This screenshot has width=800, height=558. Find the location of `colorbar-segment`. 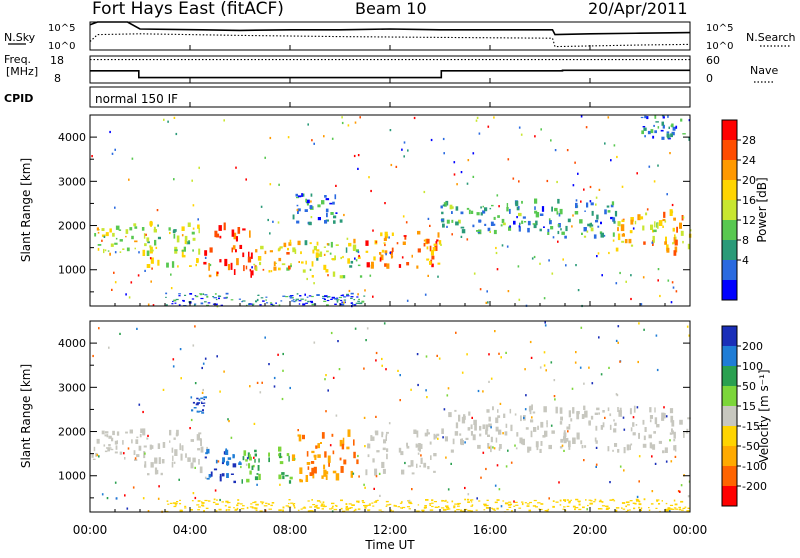

colorbar-segment is located at coordinates (729, 476).